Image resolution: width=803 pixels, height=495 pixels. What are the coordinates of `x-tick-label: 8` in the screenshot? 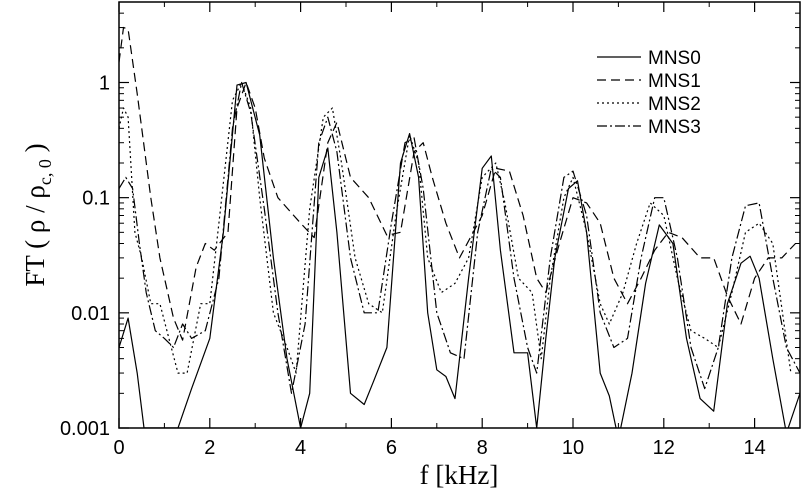 It's located at (482, 448).